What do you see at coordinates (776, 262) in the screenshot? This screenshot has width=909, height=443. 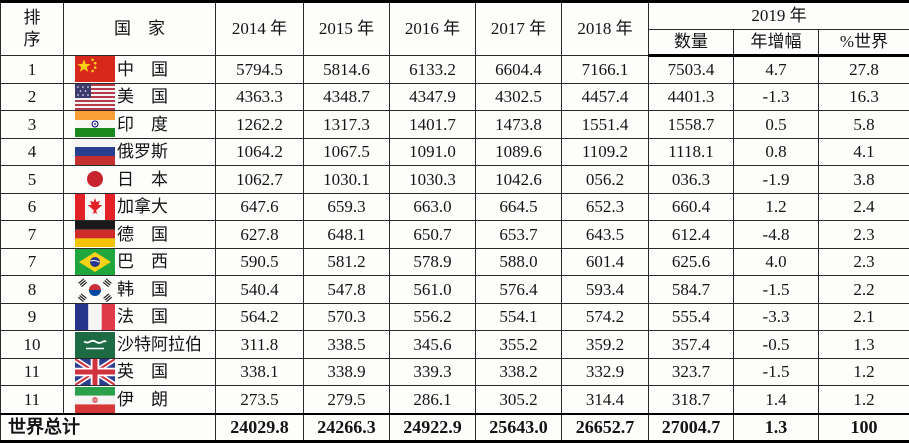 I see `value-cell: 4.0` at bounding box center [776, 262].